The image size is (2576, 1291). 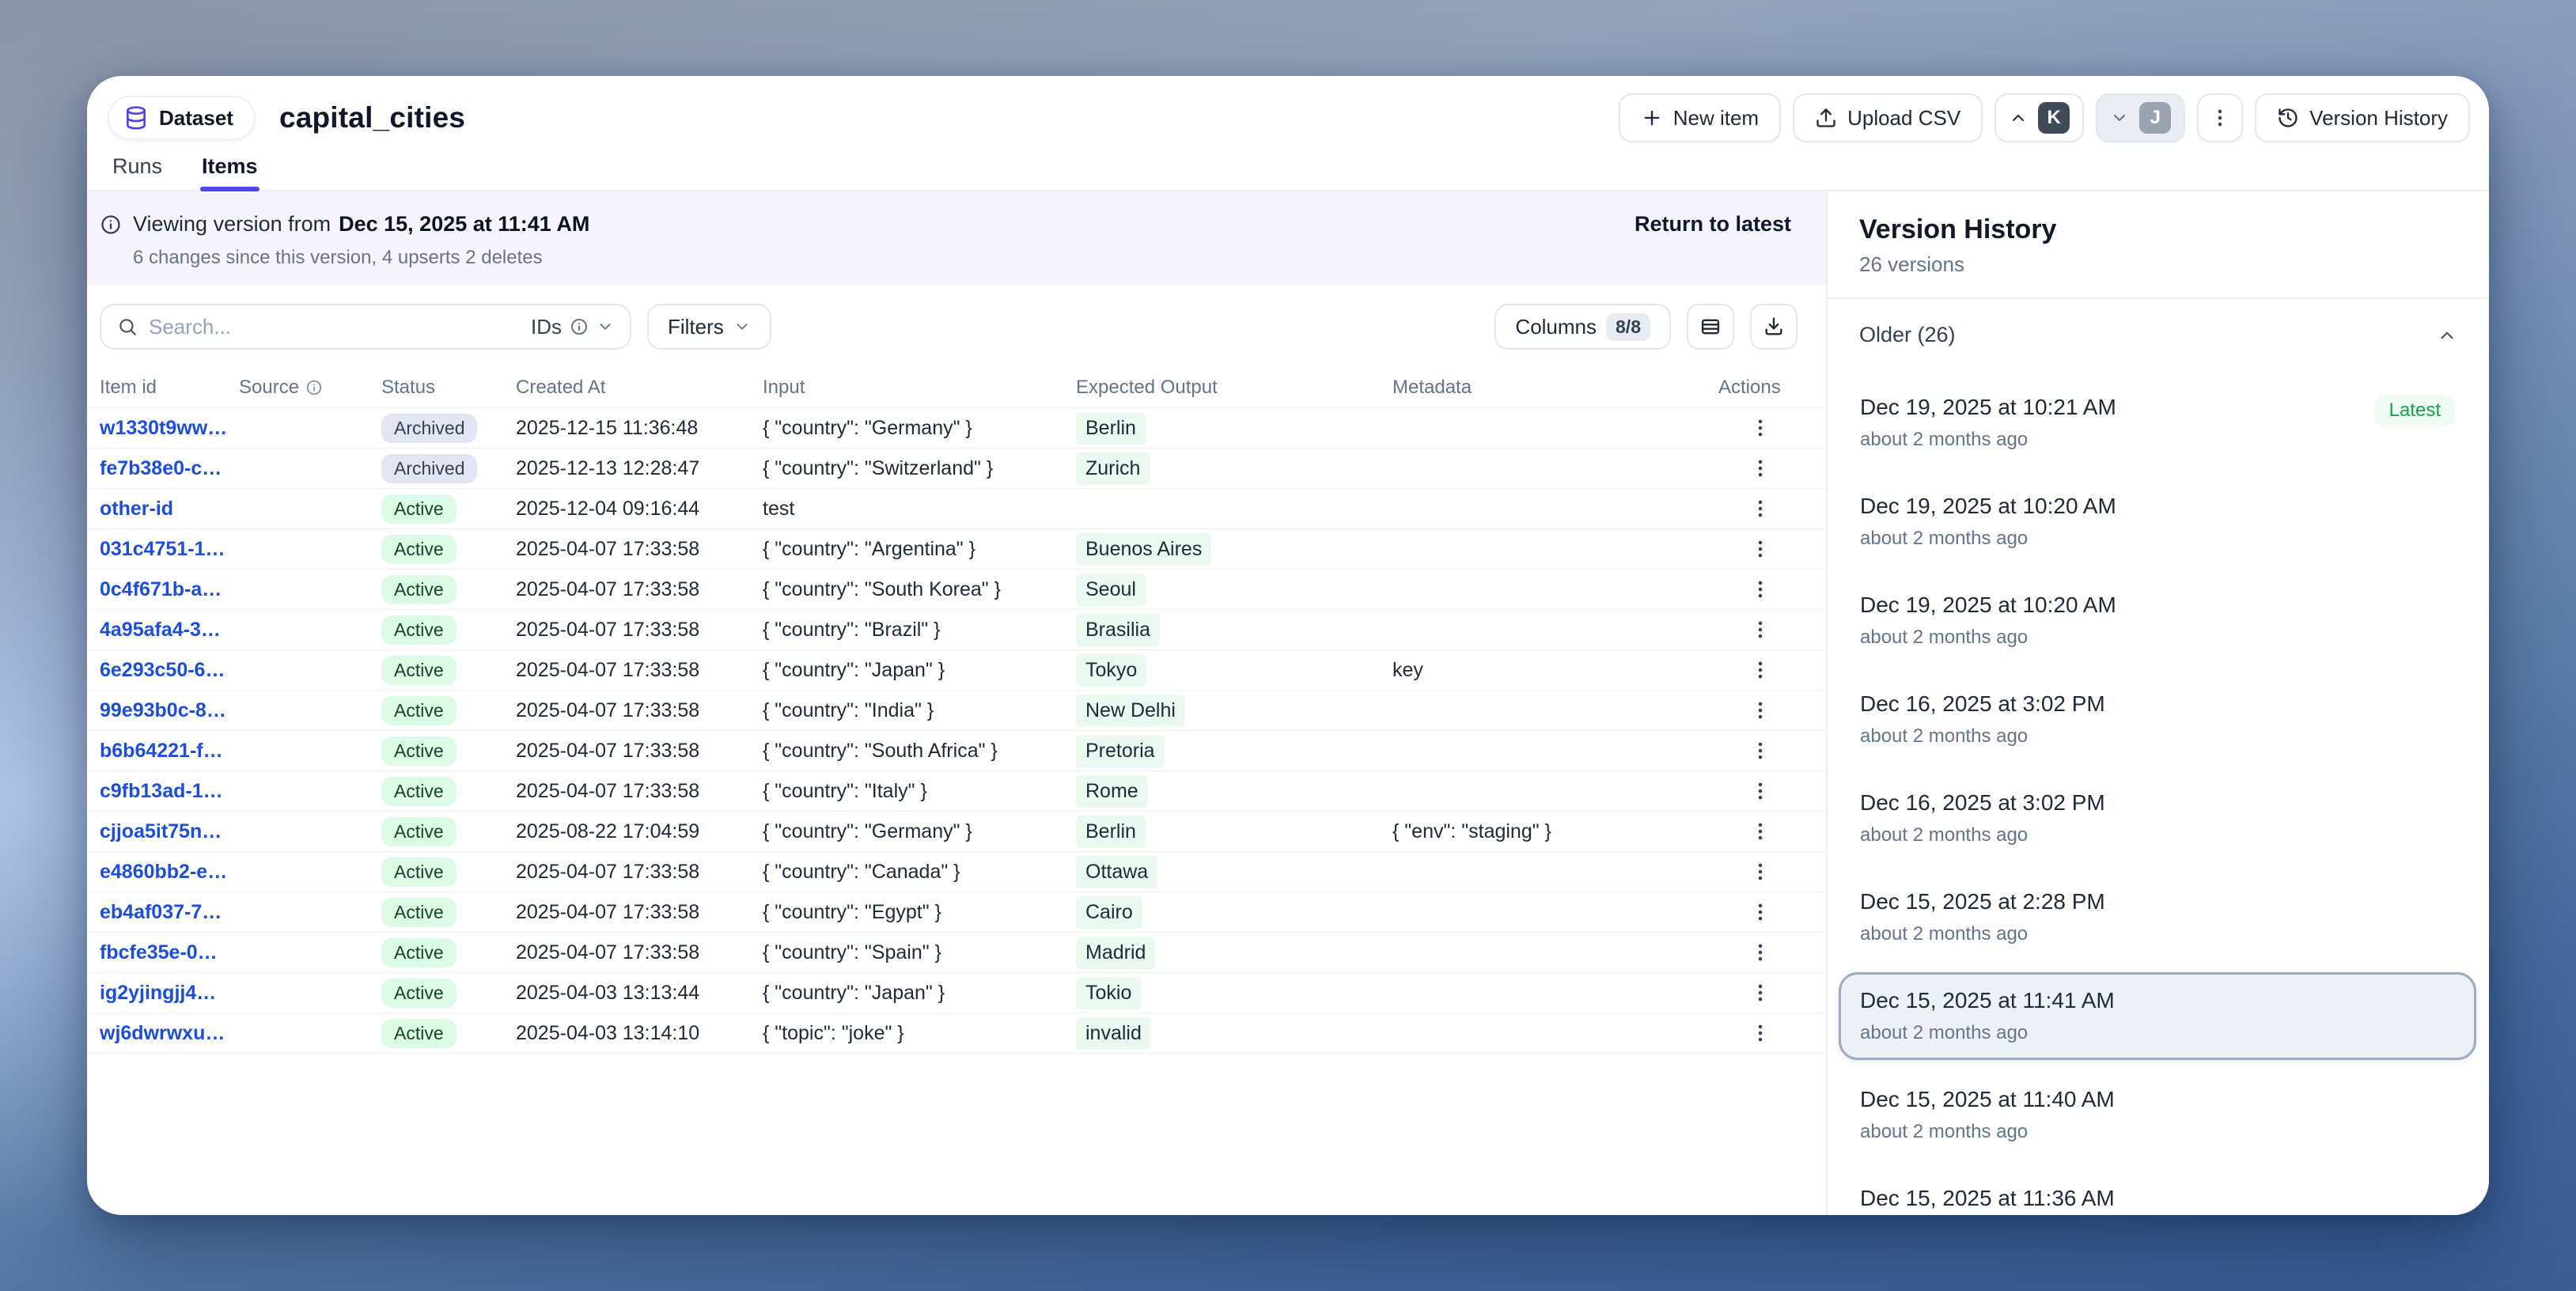 What do you see at coordinates (137, 508) in the screenshot?
I see `item-id-link: other-id` at bounding box center [137, 508].